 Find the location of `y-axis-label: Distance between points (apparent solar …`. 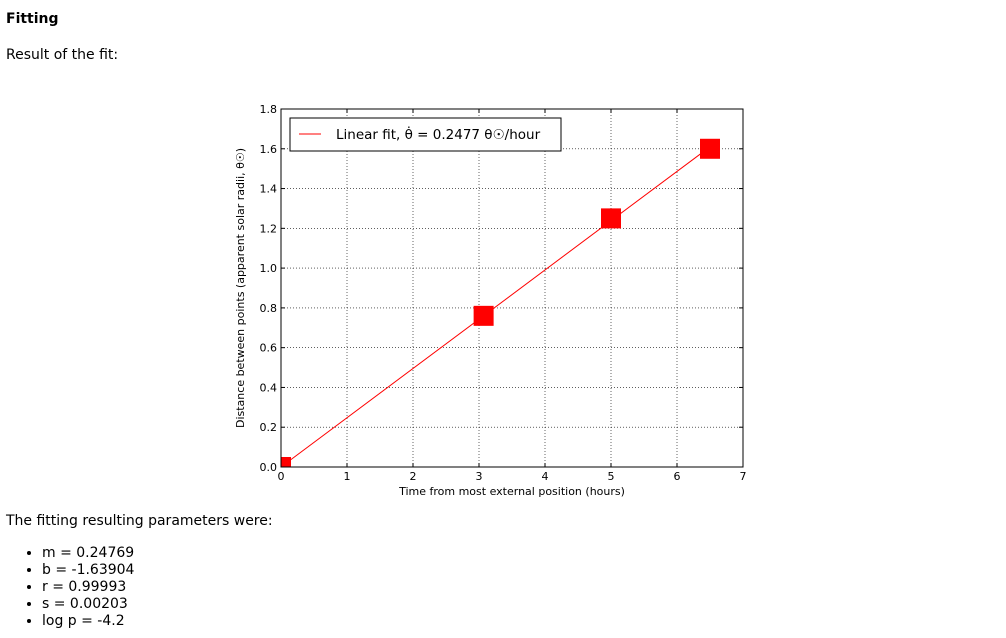

y-axis-label: Distance between points (apparent solar … is located at coordinates (240, 288).